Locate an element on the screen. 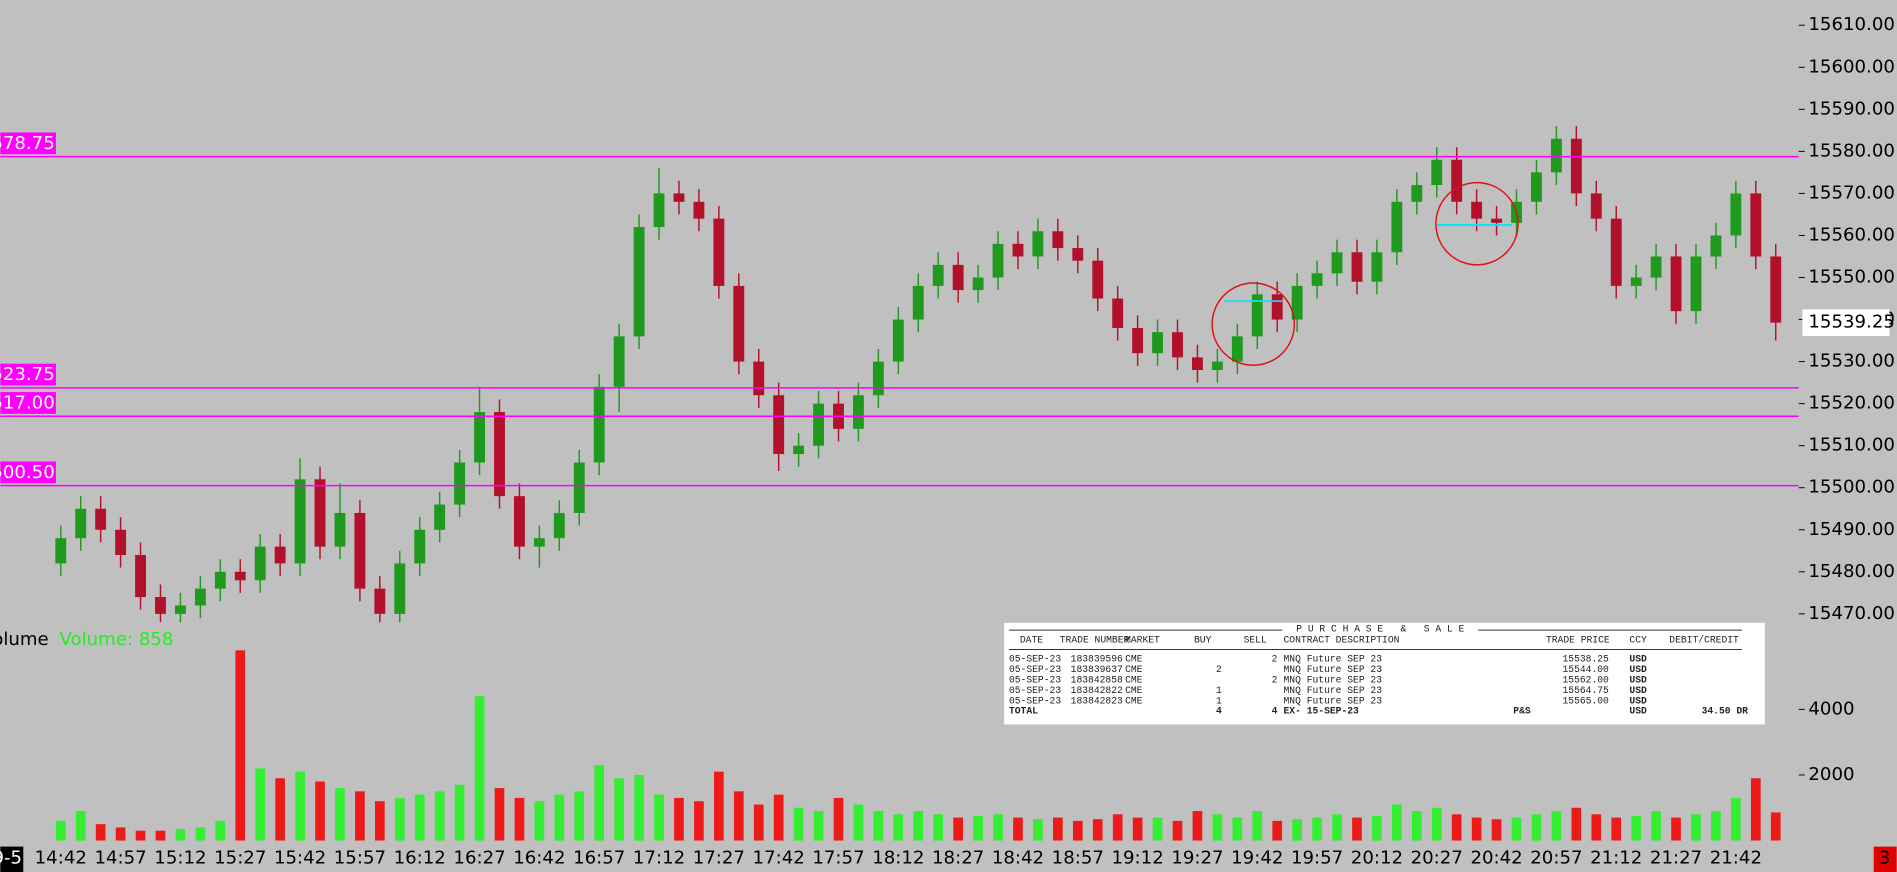 The width and height of the screenshot is (1897, 872). y-tick-label: 15580.00 is located at coordinates (1851, 150).